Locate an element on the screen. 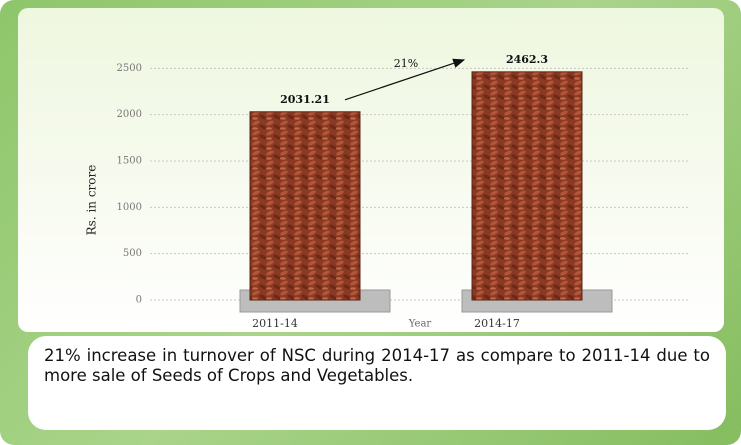 Image resolution: width=741 pixels, height=445 pixels. annotation: 21% is located at coordinates (406, 63).